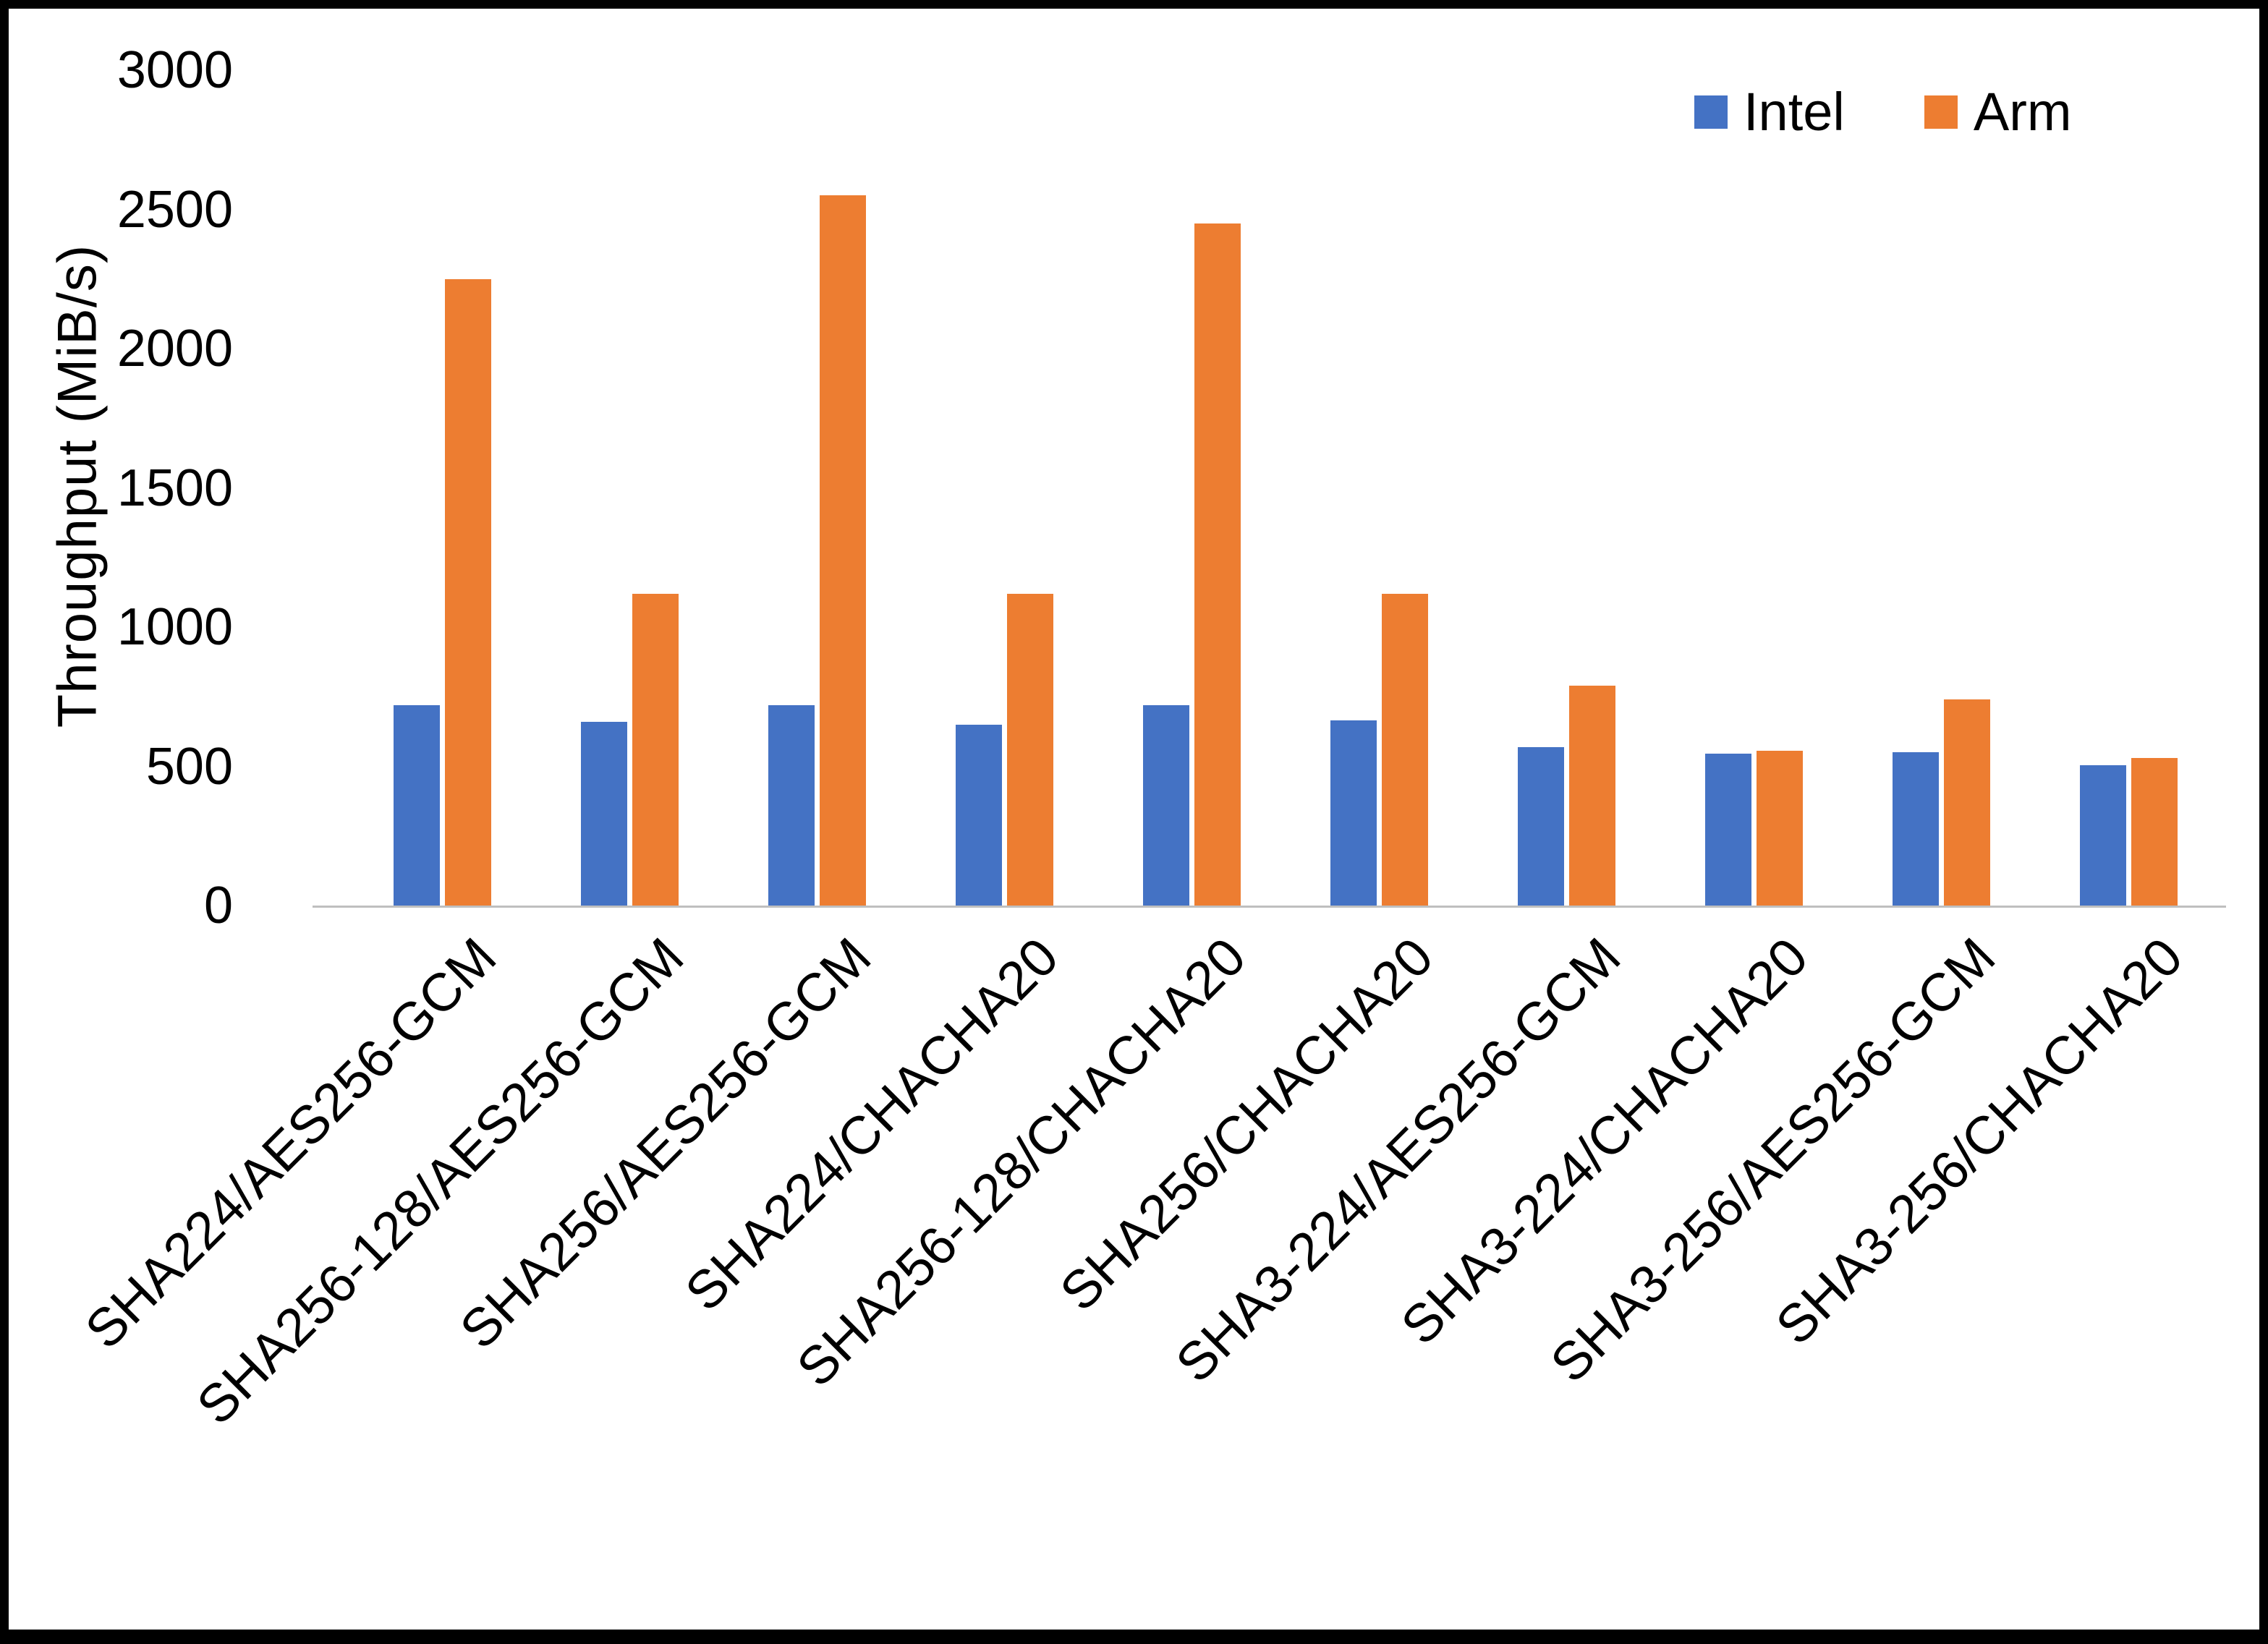  Describe the element at coordinates (189, 766) in the screenshot. I see `y-tick-label: 500` at that location.